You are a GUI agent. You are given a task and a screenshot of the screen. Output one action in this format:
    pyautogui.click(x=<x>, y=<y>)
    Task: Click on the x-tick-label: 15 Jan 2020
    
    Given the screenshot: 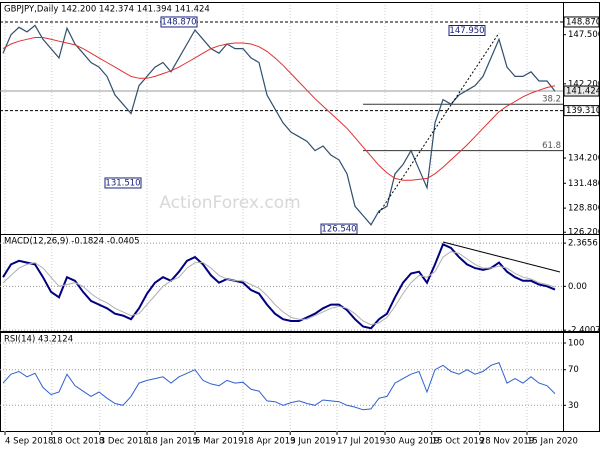 What is the action you would take?
    pyautogui.click(x=552, y=442)
    